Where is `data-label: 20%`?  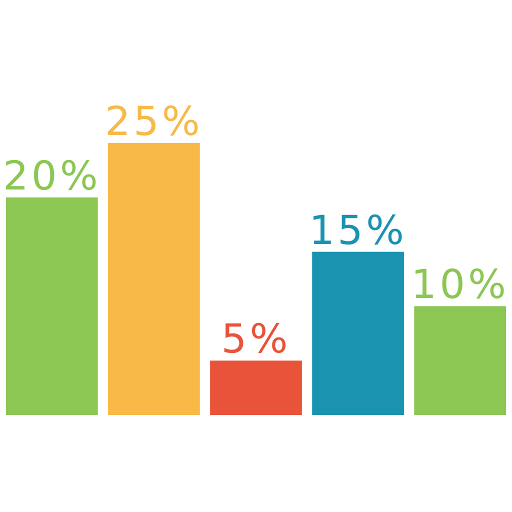
data-label: 20% is located at coordinates (51, 176).